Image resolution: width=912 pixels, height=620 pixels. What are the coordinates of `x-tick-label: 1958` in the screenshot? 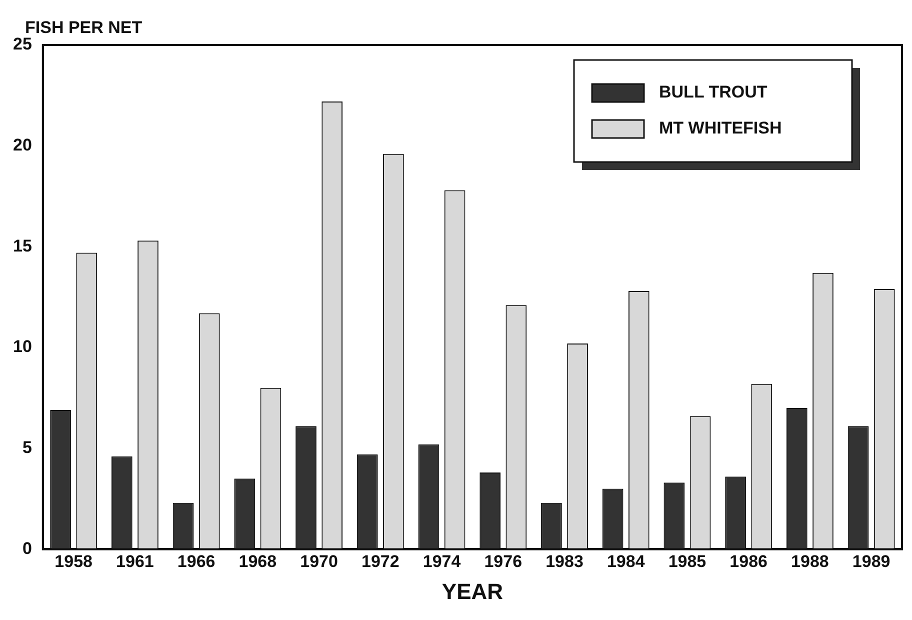 It's located at (73, 562).